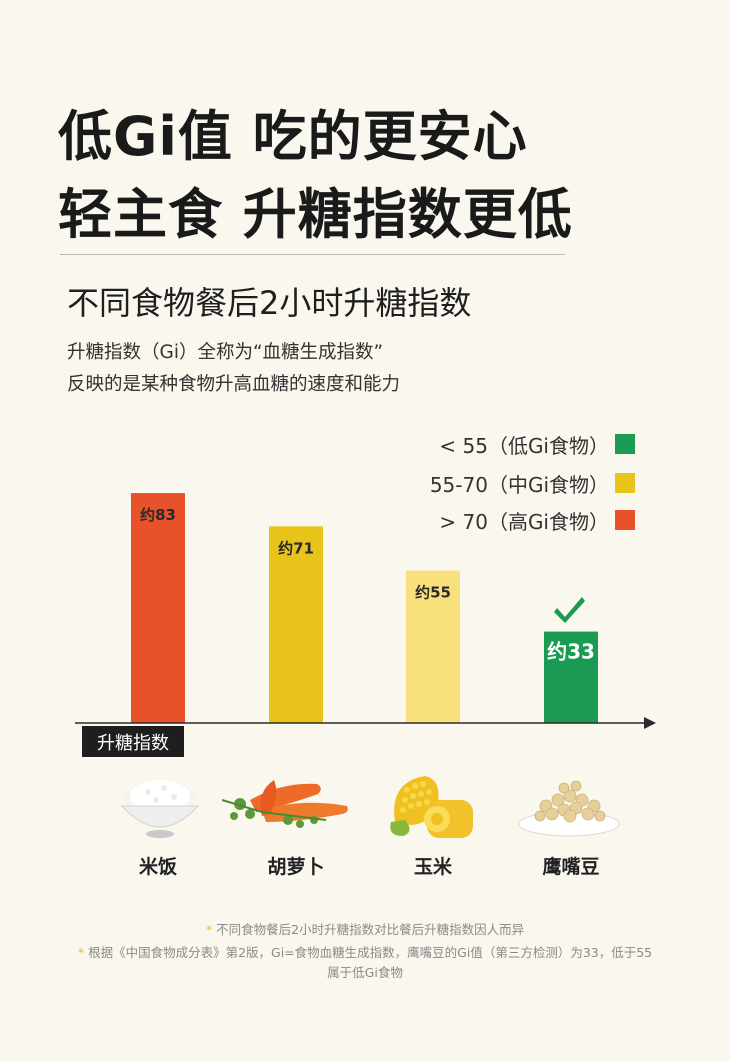  I want to click on food-label-carrot: 胡萝卜, so click(296, 867).